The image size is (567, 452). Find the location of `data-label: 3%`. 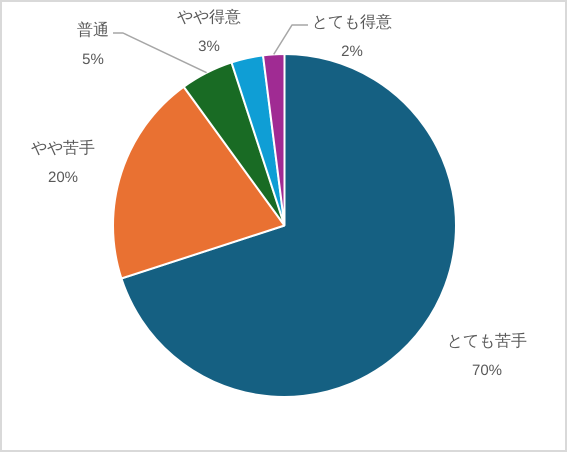

data-label: 3% is located at coordinates (209, 47).